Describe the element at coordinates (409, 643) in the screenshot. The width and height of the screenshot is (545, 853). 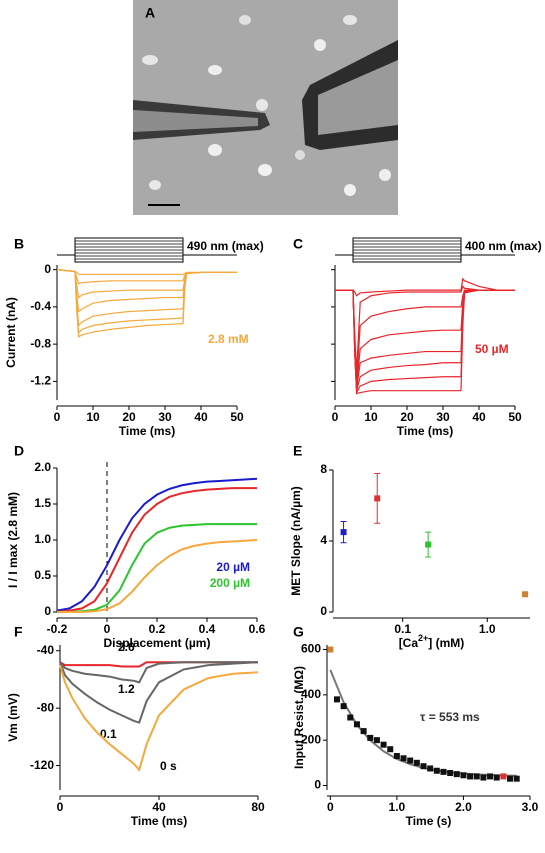
I see `x-axis-label-part: [Ca` at that location.